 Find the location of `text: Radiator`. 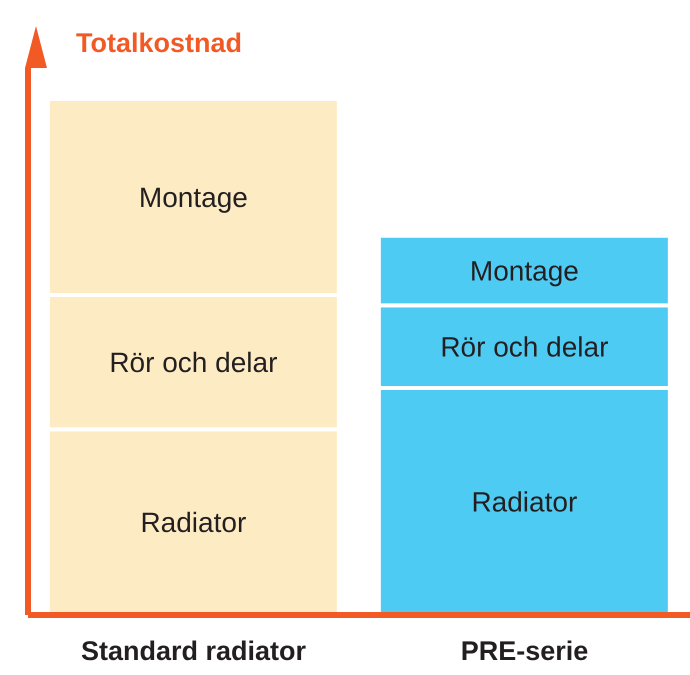

text: Radiator is located at coordinates (524, 502).